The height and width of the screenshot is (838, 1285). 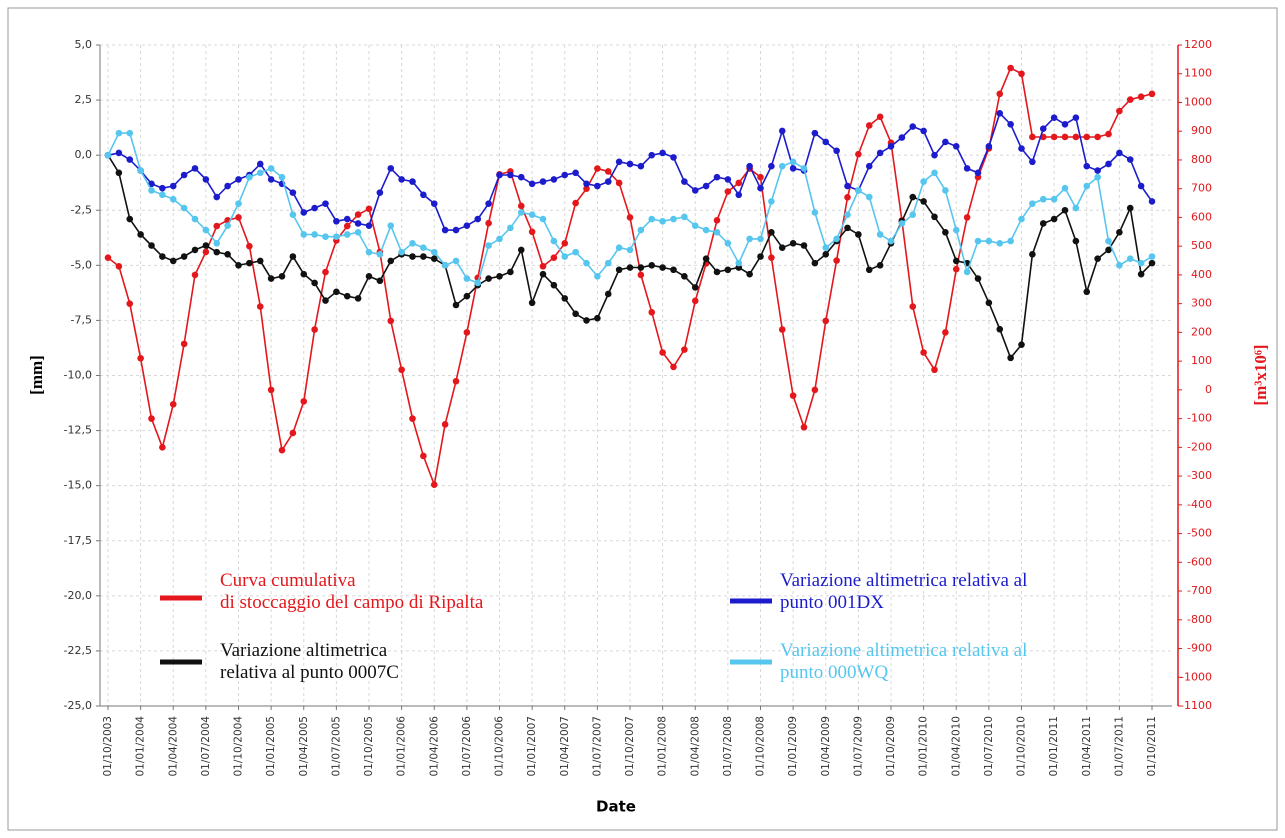 What do you see at coordinates (1199, 418) in the screenshot?
I see `y2-tick-label: -100` at bounding box center [1199, 418].